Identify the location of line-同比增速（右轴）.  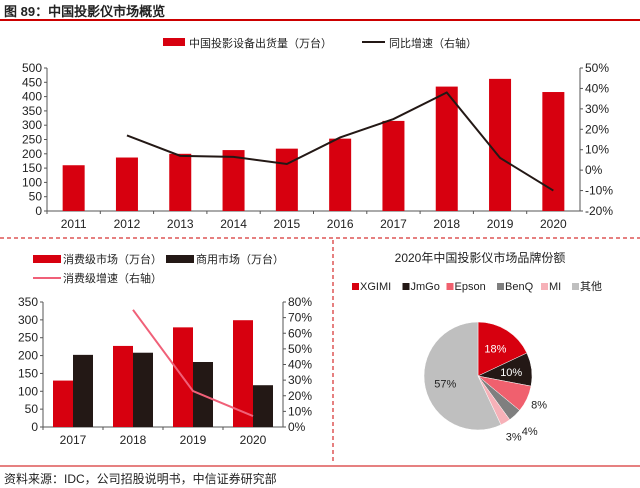
(340, 141).